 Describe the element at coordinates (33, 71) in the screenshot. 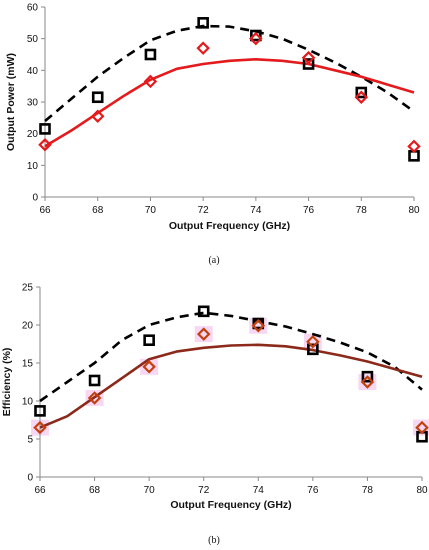

I see `y-tick-label: 40` at that location.